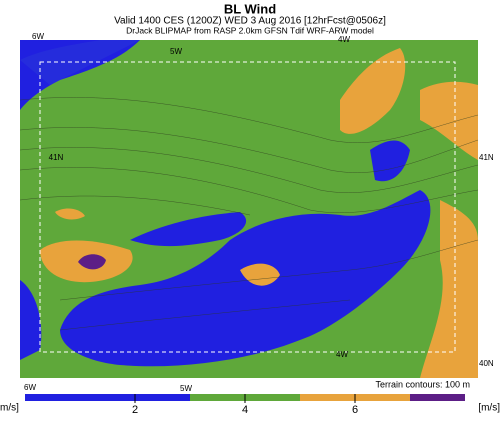  Describe the element at coordinates (92, 262) in the screenshot. I see `purple-region` at that location.